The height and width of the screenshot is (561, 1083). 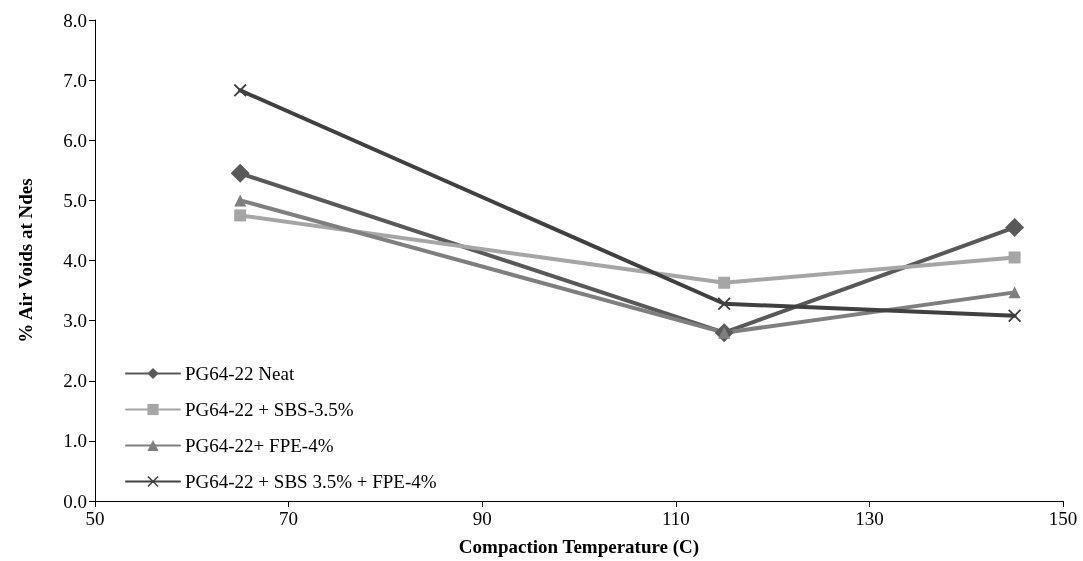 What do you see at coordinates (75, 200) in the screenshot?
I see `y-tick-label: 5.0` at bounding box center [75, 200].